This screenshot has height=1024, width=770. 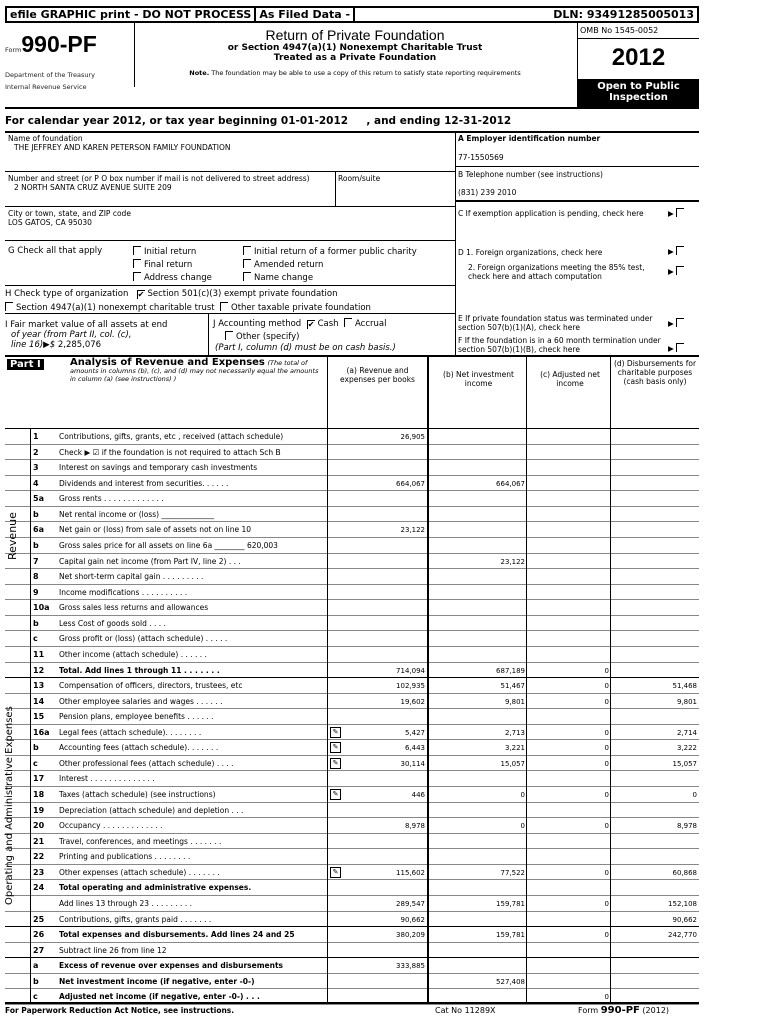 I want to click on other-taxable-checkbox, so click(x=224, y=306).